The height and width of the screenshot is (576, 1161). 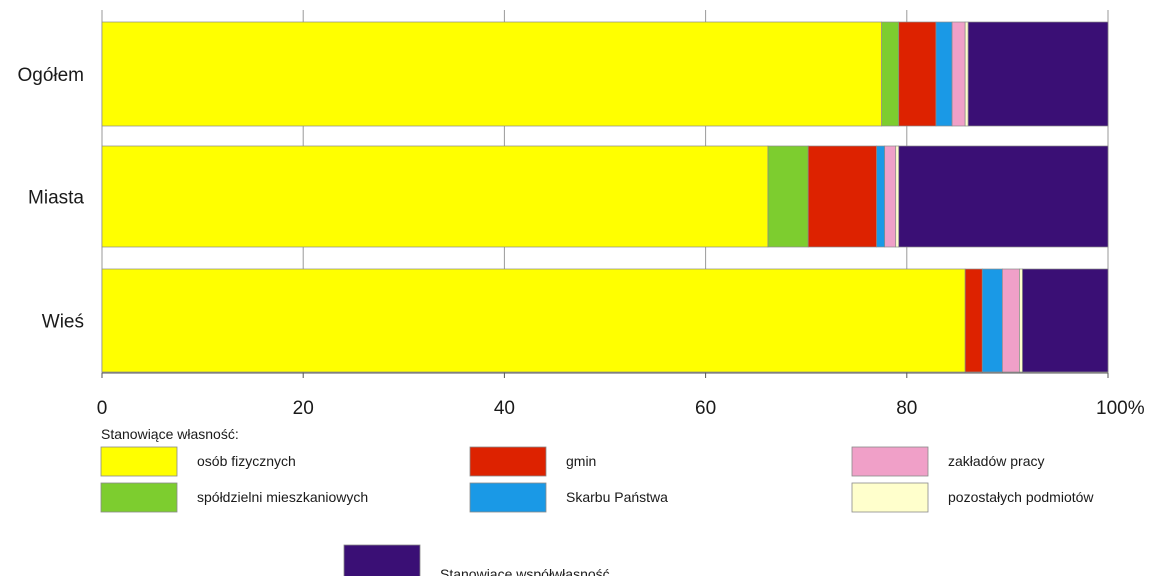 I want to click on legend-title: Stanowiące własność:, so click(x=170, y=434).